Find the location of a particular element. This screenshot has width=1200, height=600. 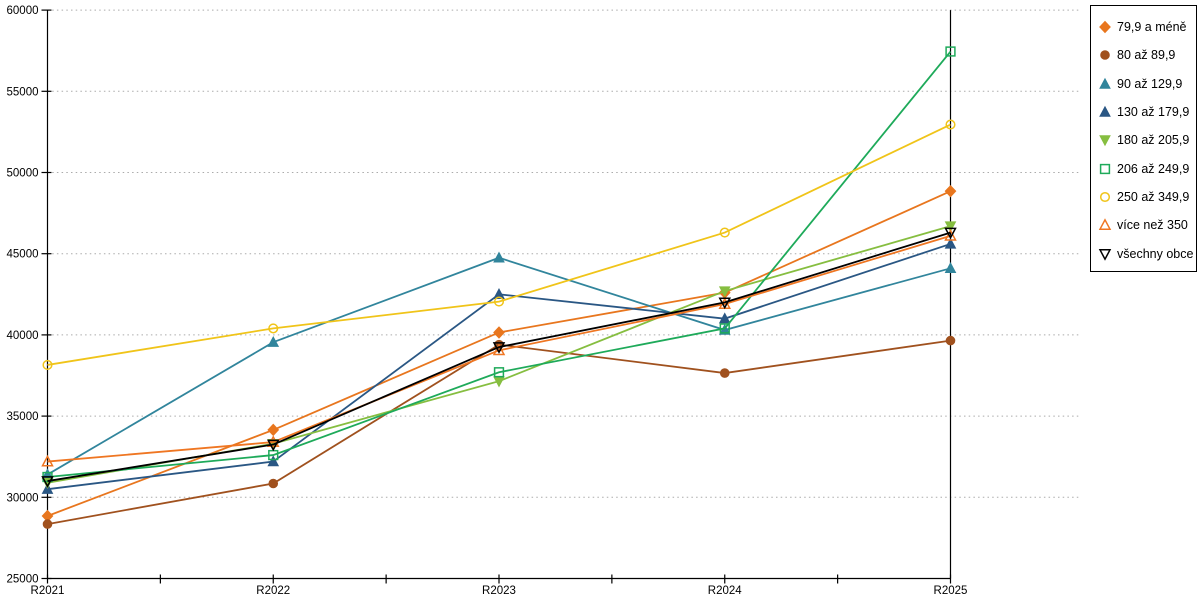

x-tick-label: R2025 is located at coordinates (951, 591).